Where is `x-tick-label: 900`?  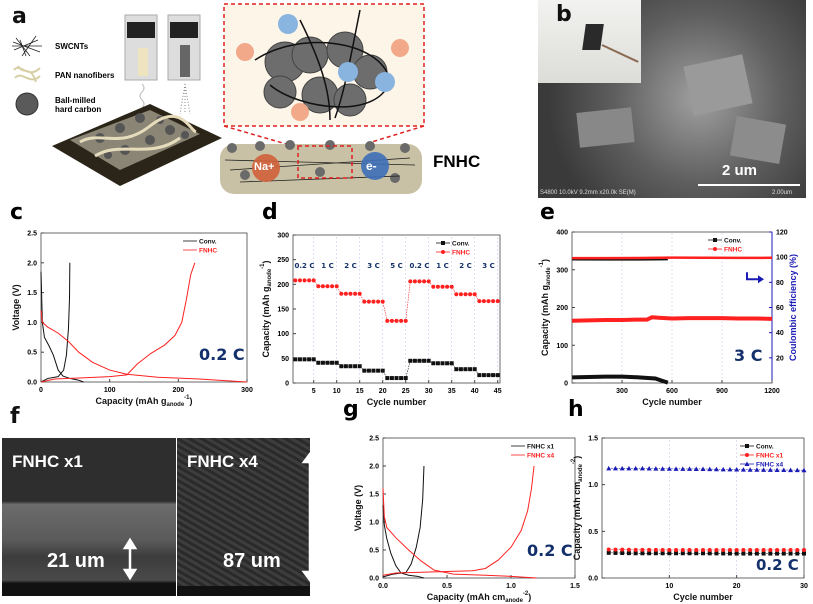
x-tick-label: 900 is located at coordinates (722, 391).